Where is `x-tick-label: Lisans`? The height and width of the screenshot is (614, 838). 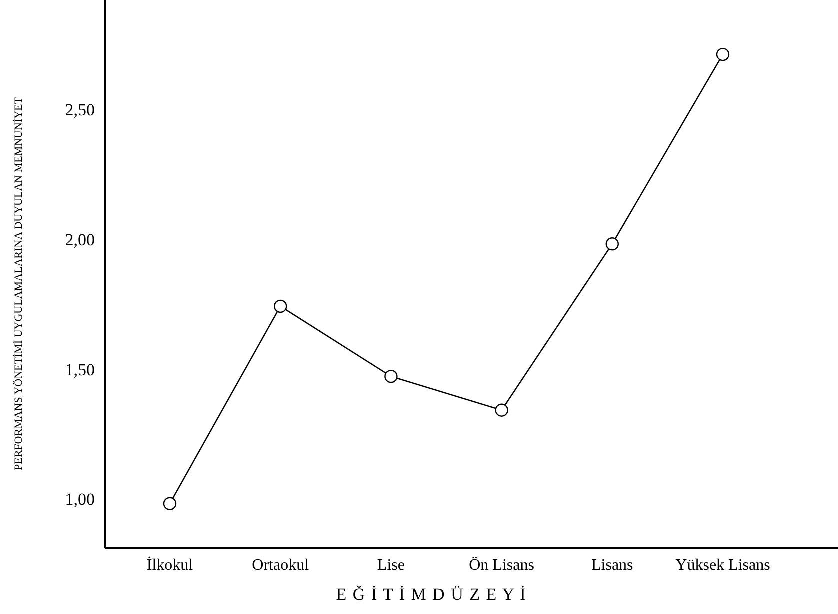 x-tick-label: Lisans is located at coordinates (613, 565).